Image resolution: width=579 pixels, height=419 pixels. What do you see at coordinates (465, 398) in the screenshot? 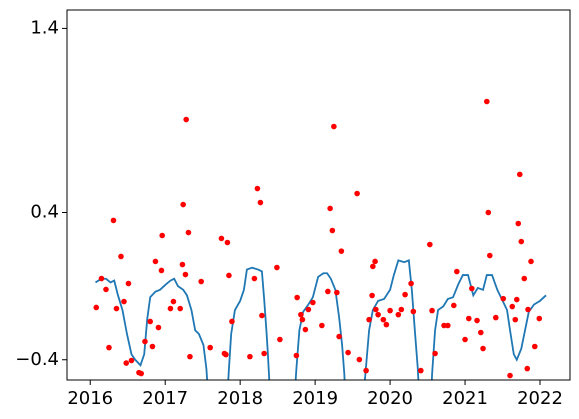
I see `x-tick-label: 2021` at bounding box center [465, 398].